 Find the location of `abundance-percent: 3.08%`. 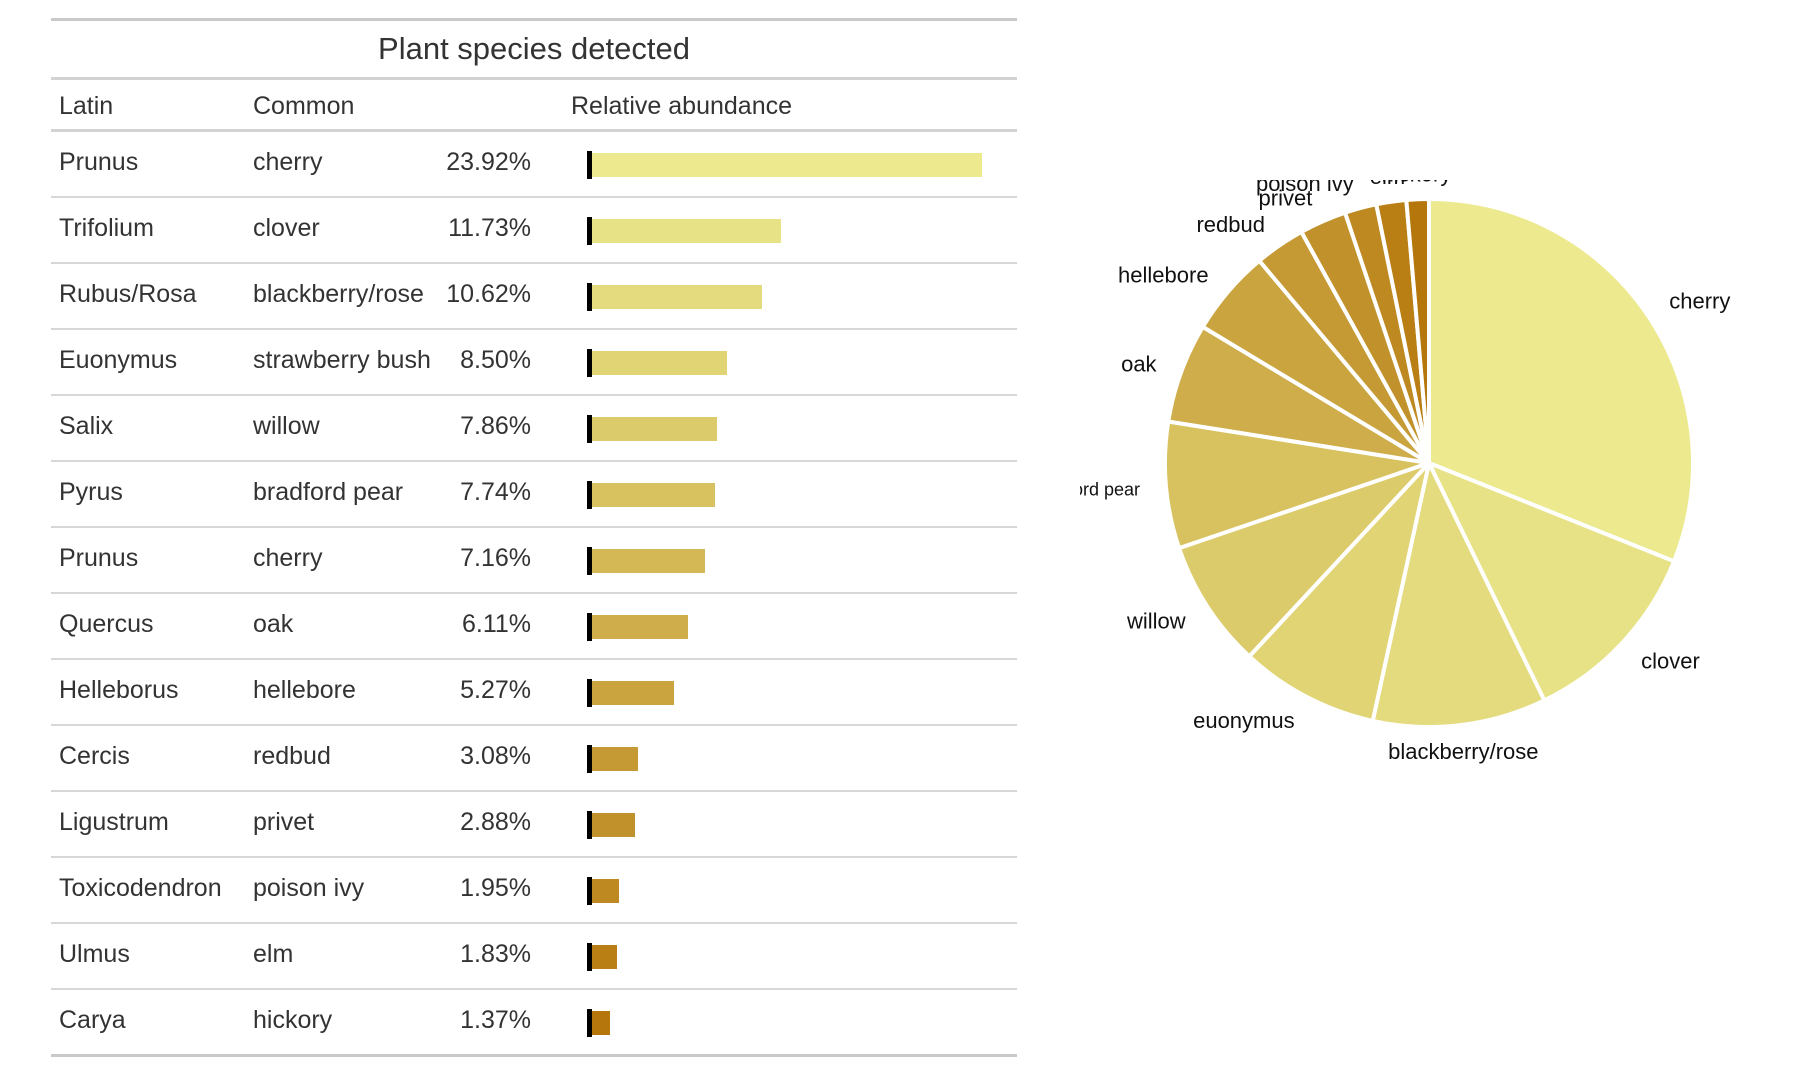

abundance-percent: 3.08% is located at coordinates (495, 756).